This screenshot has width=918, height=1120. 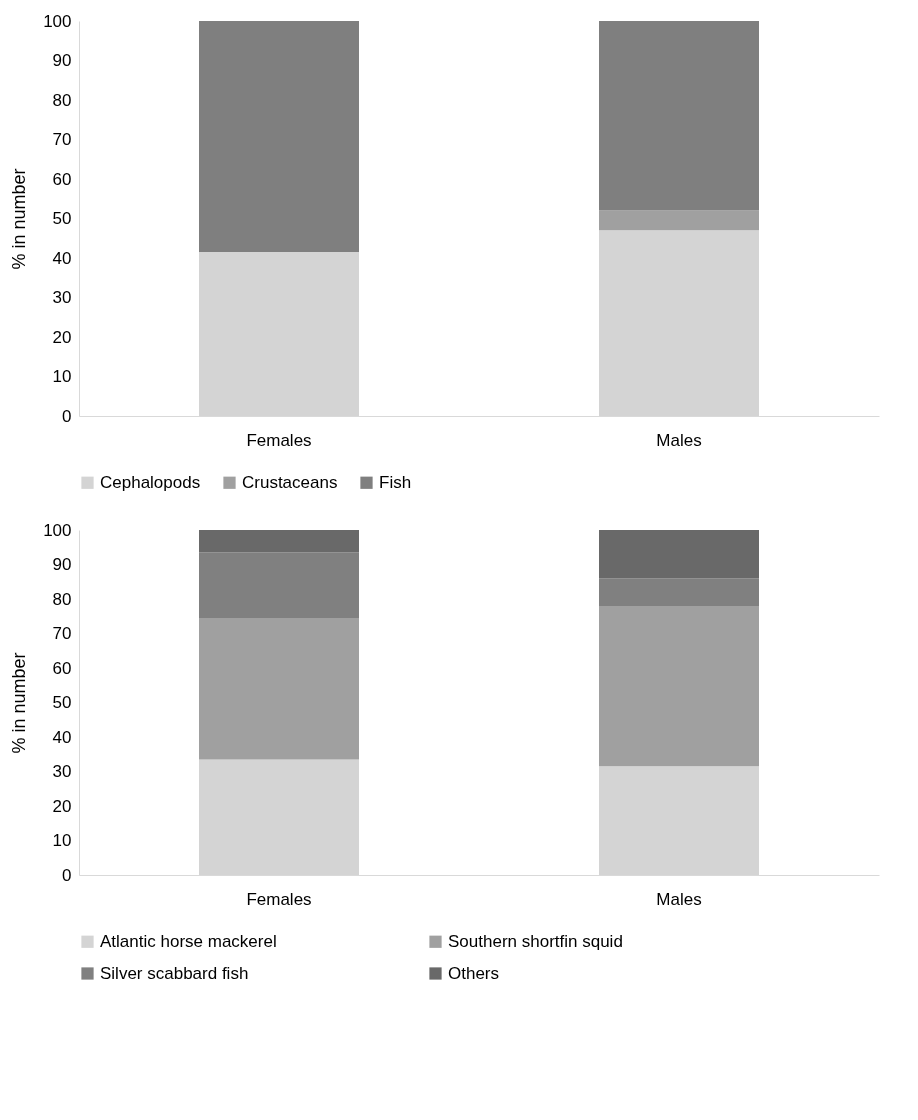 What do you see at coordinates (290, 482) in the screenshot?
I see `legend-label: Crustaceans` at bounding box center [290, 482].